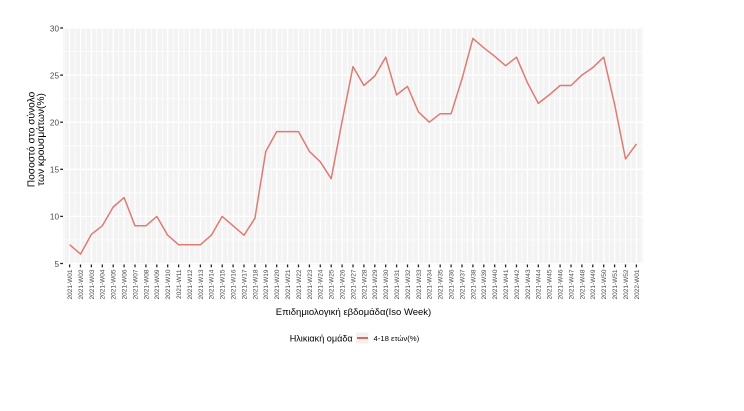 The width and height of the screenshot is (744, 411). I want to click on svg-text: 2021-W36, so click(452, 284).